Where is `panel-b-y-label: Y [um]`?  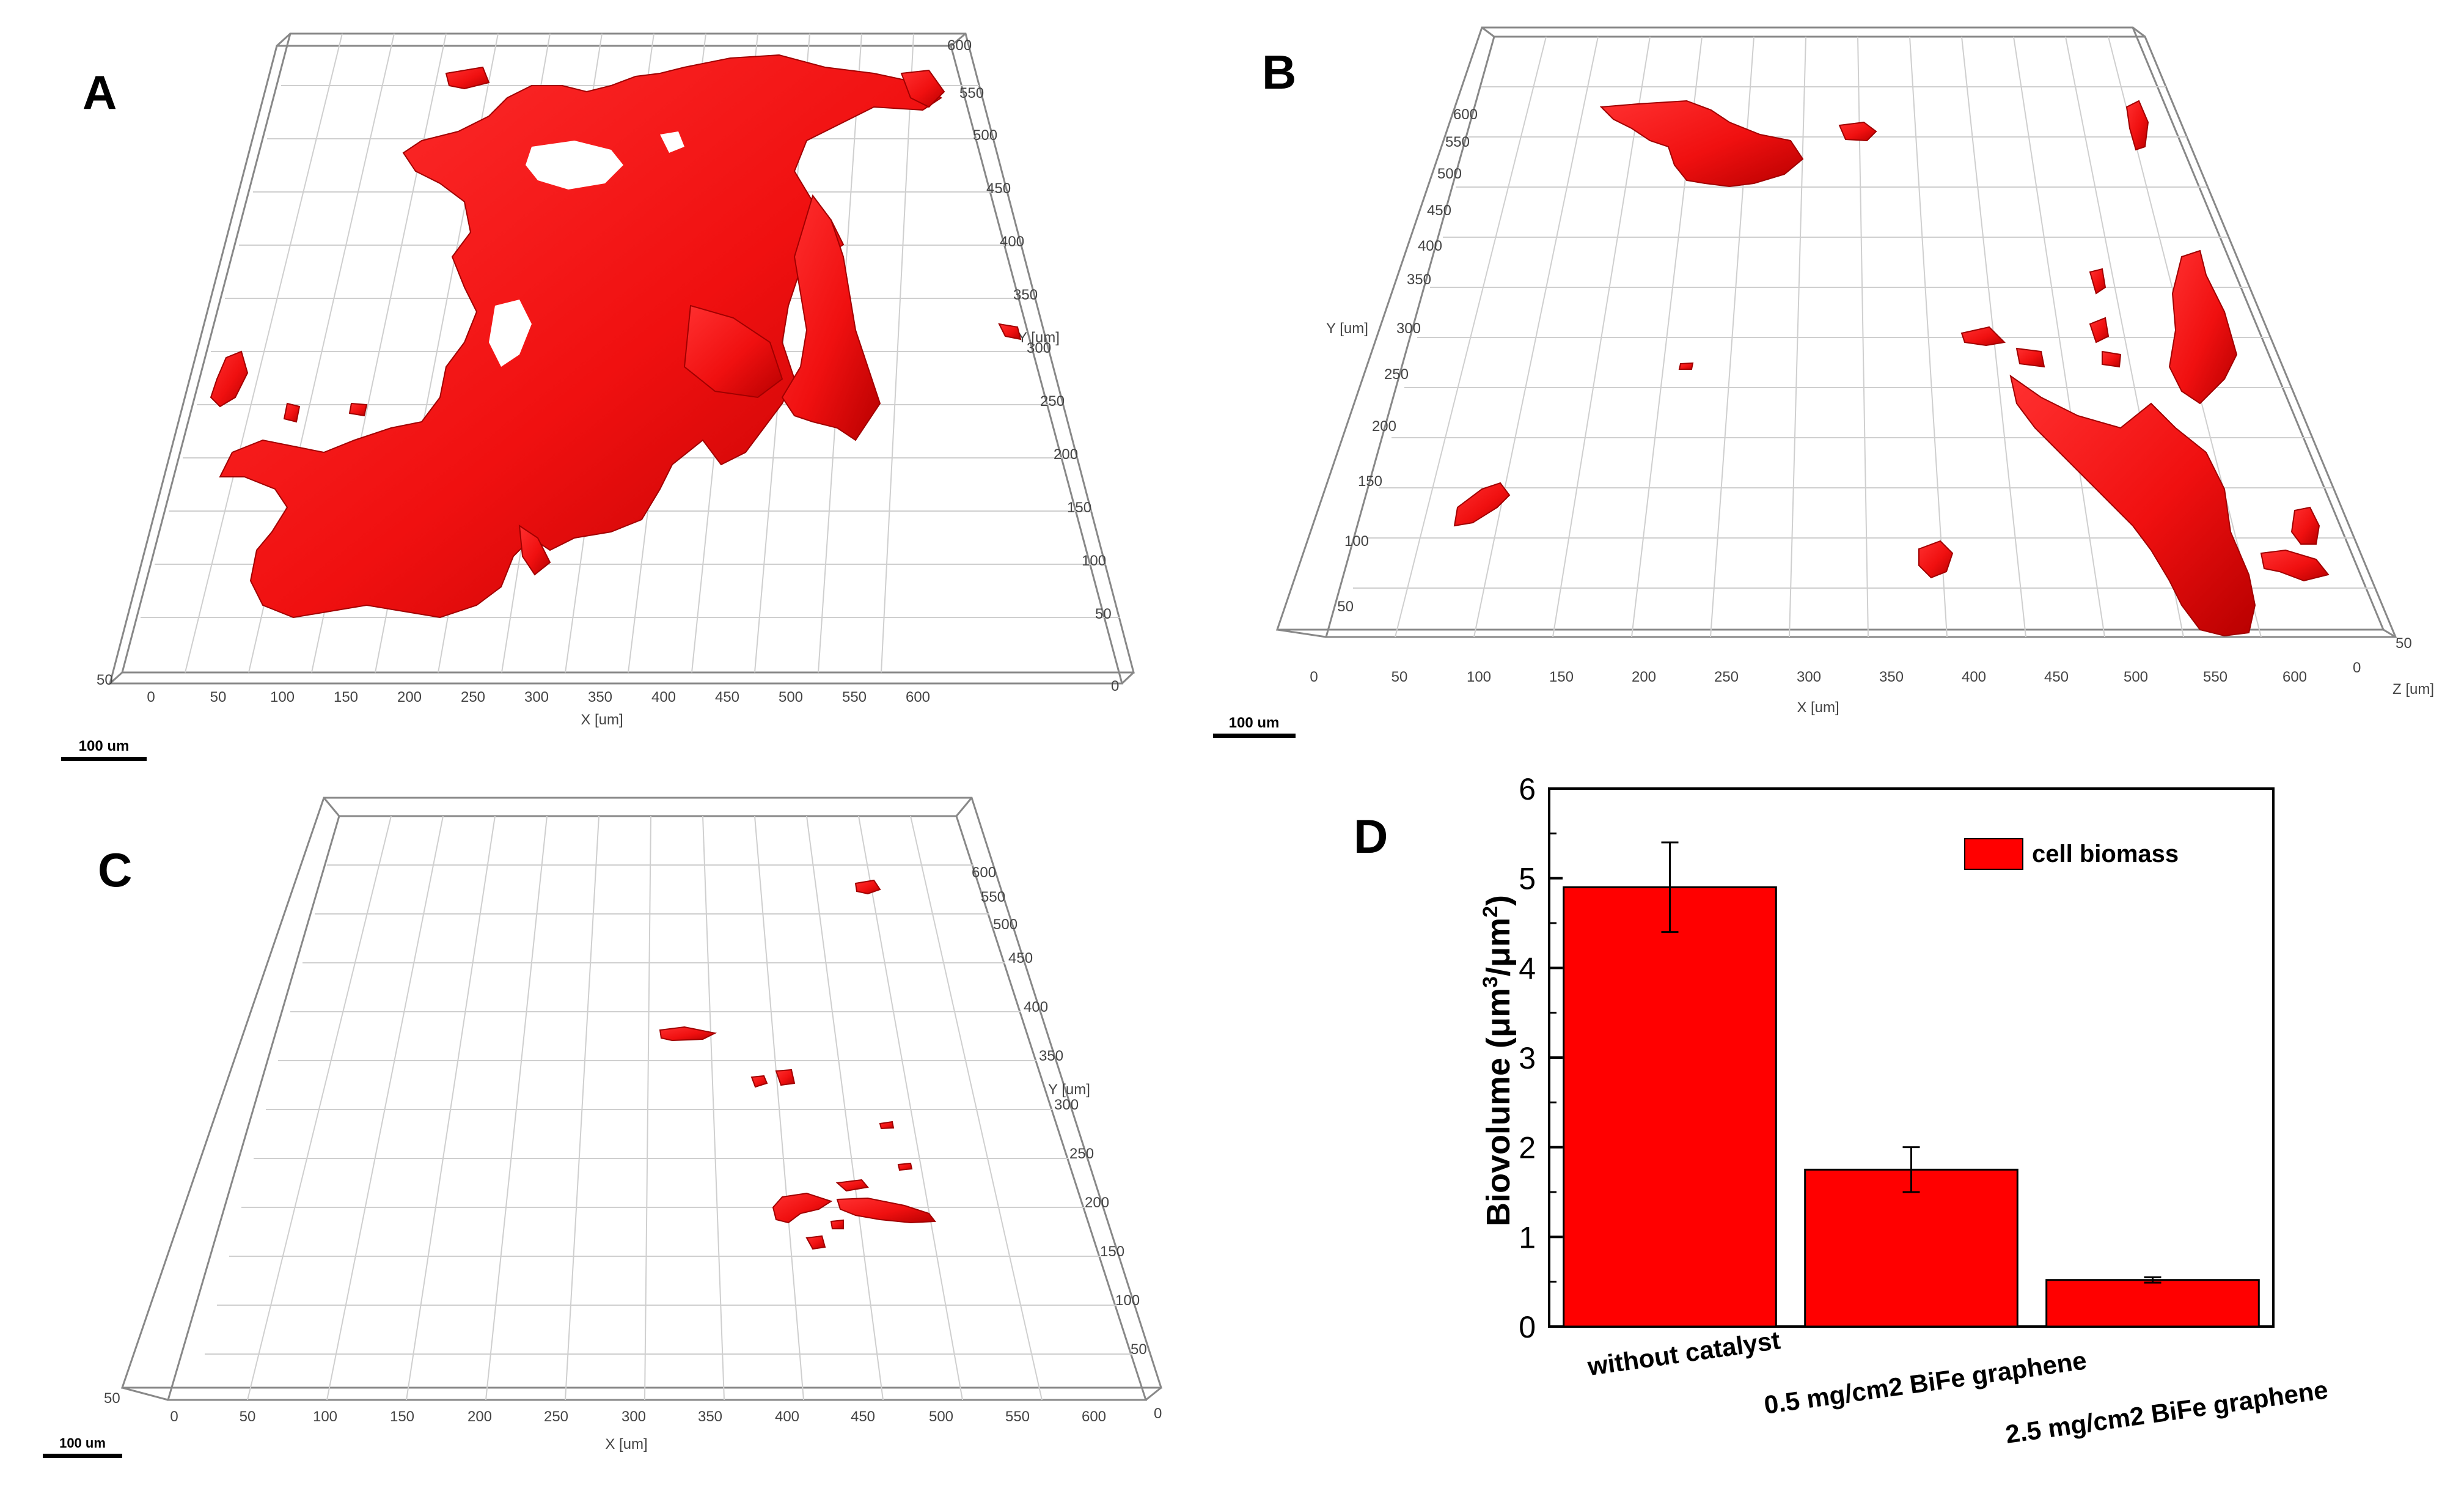 panel-b-y-label: Y [um] is located at coordinates (1347, 328).